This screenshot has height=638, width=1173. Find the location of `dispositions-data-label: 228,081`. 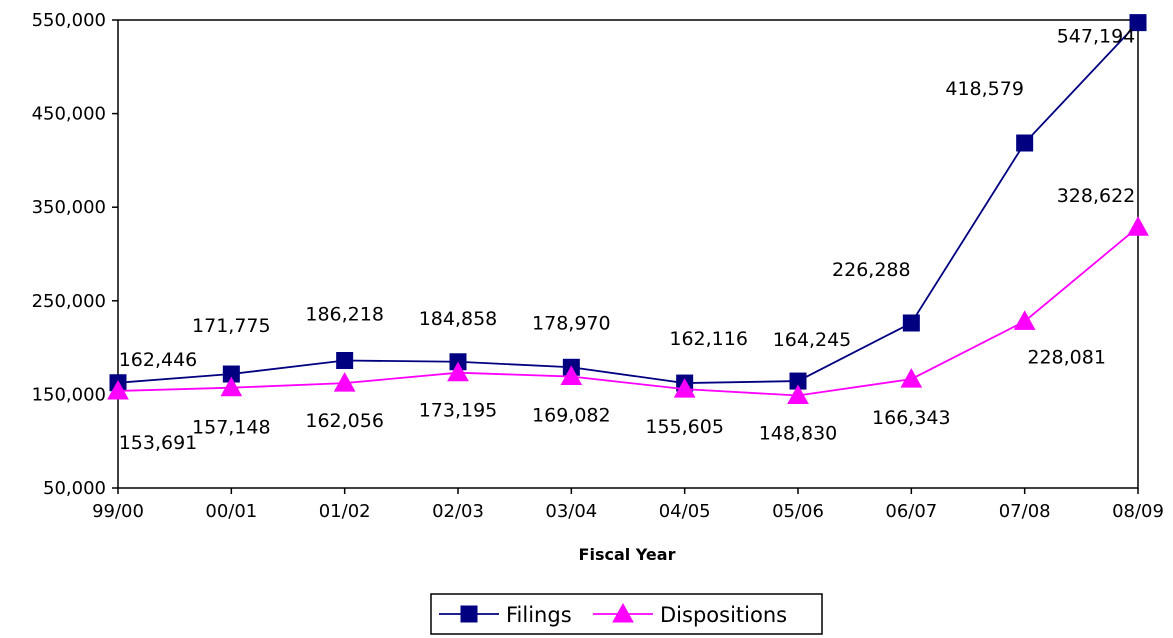

dispositions-data-label: 228,081 is located at coordinates (1066, 357).